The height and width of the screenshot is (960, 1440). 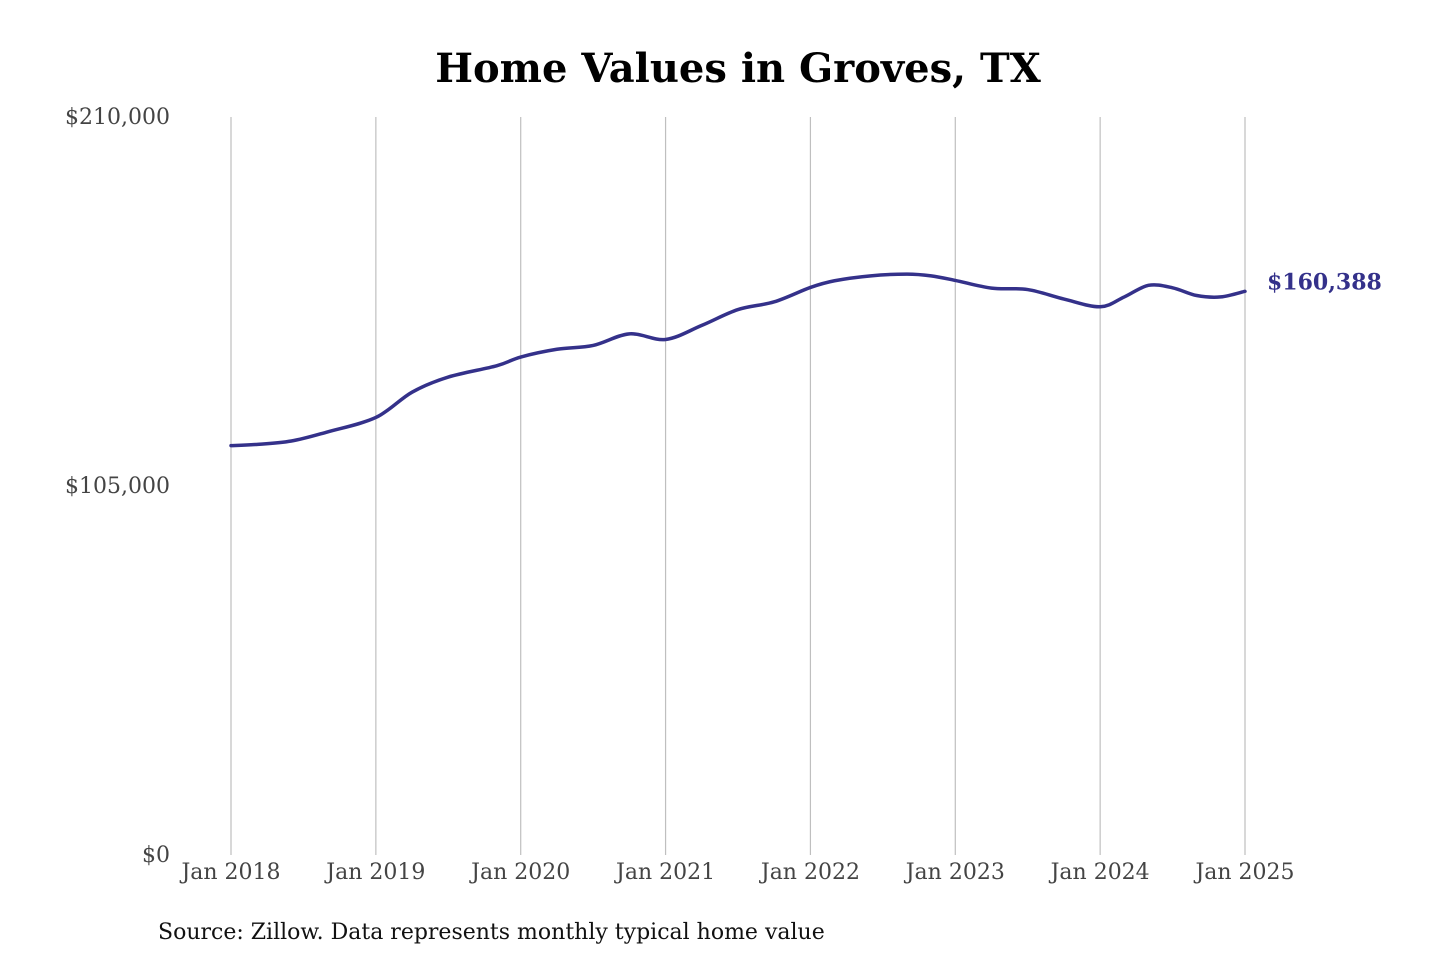 I want to click on end-value-label: $160,388, so click(x=1324, y=282).